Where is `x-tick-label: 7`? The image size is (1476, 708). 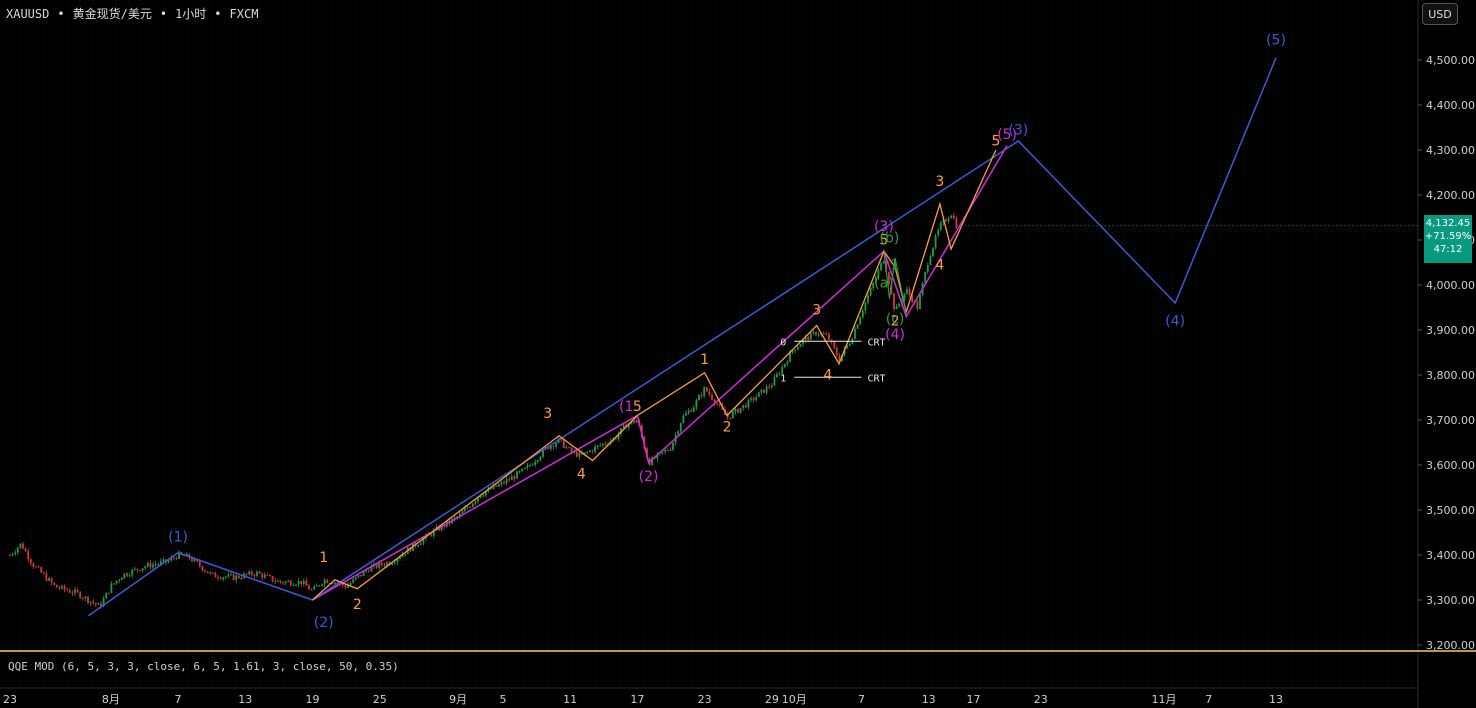 x-tick-label: 7 is located at coordinates (178, 699).